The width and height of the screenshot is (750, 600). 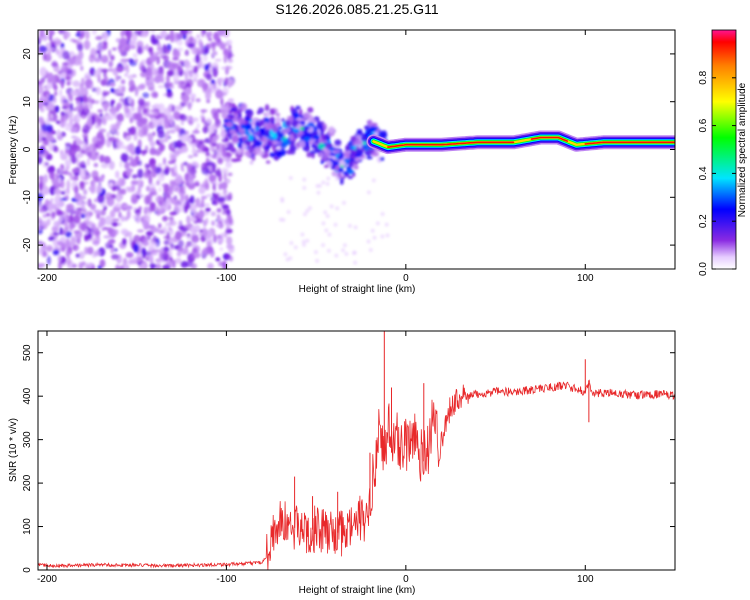 I want to click on colorbar-gradient, so click(x=724, y=149).